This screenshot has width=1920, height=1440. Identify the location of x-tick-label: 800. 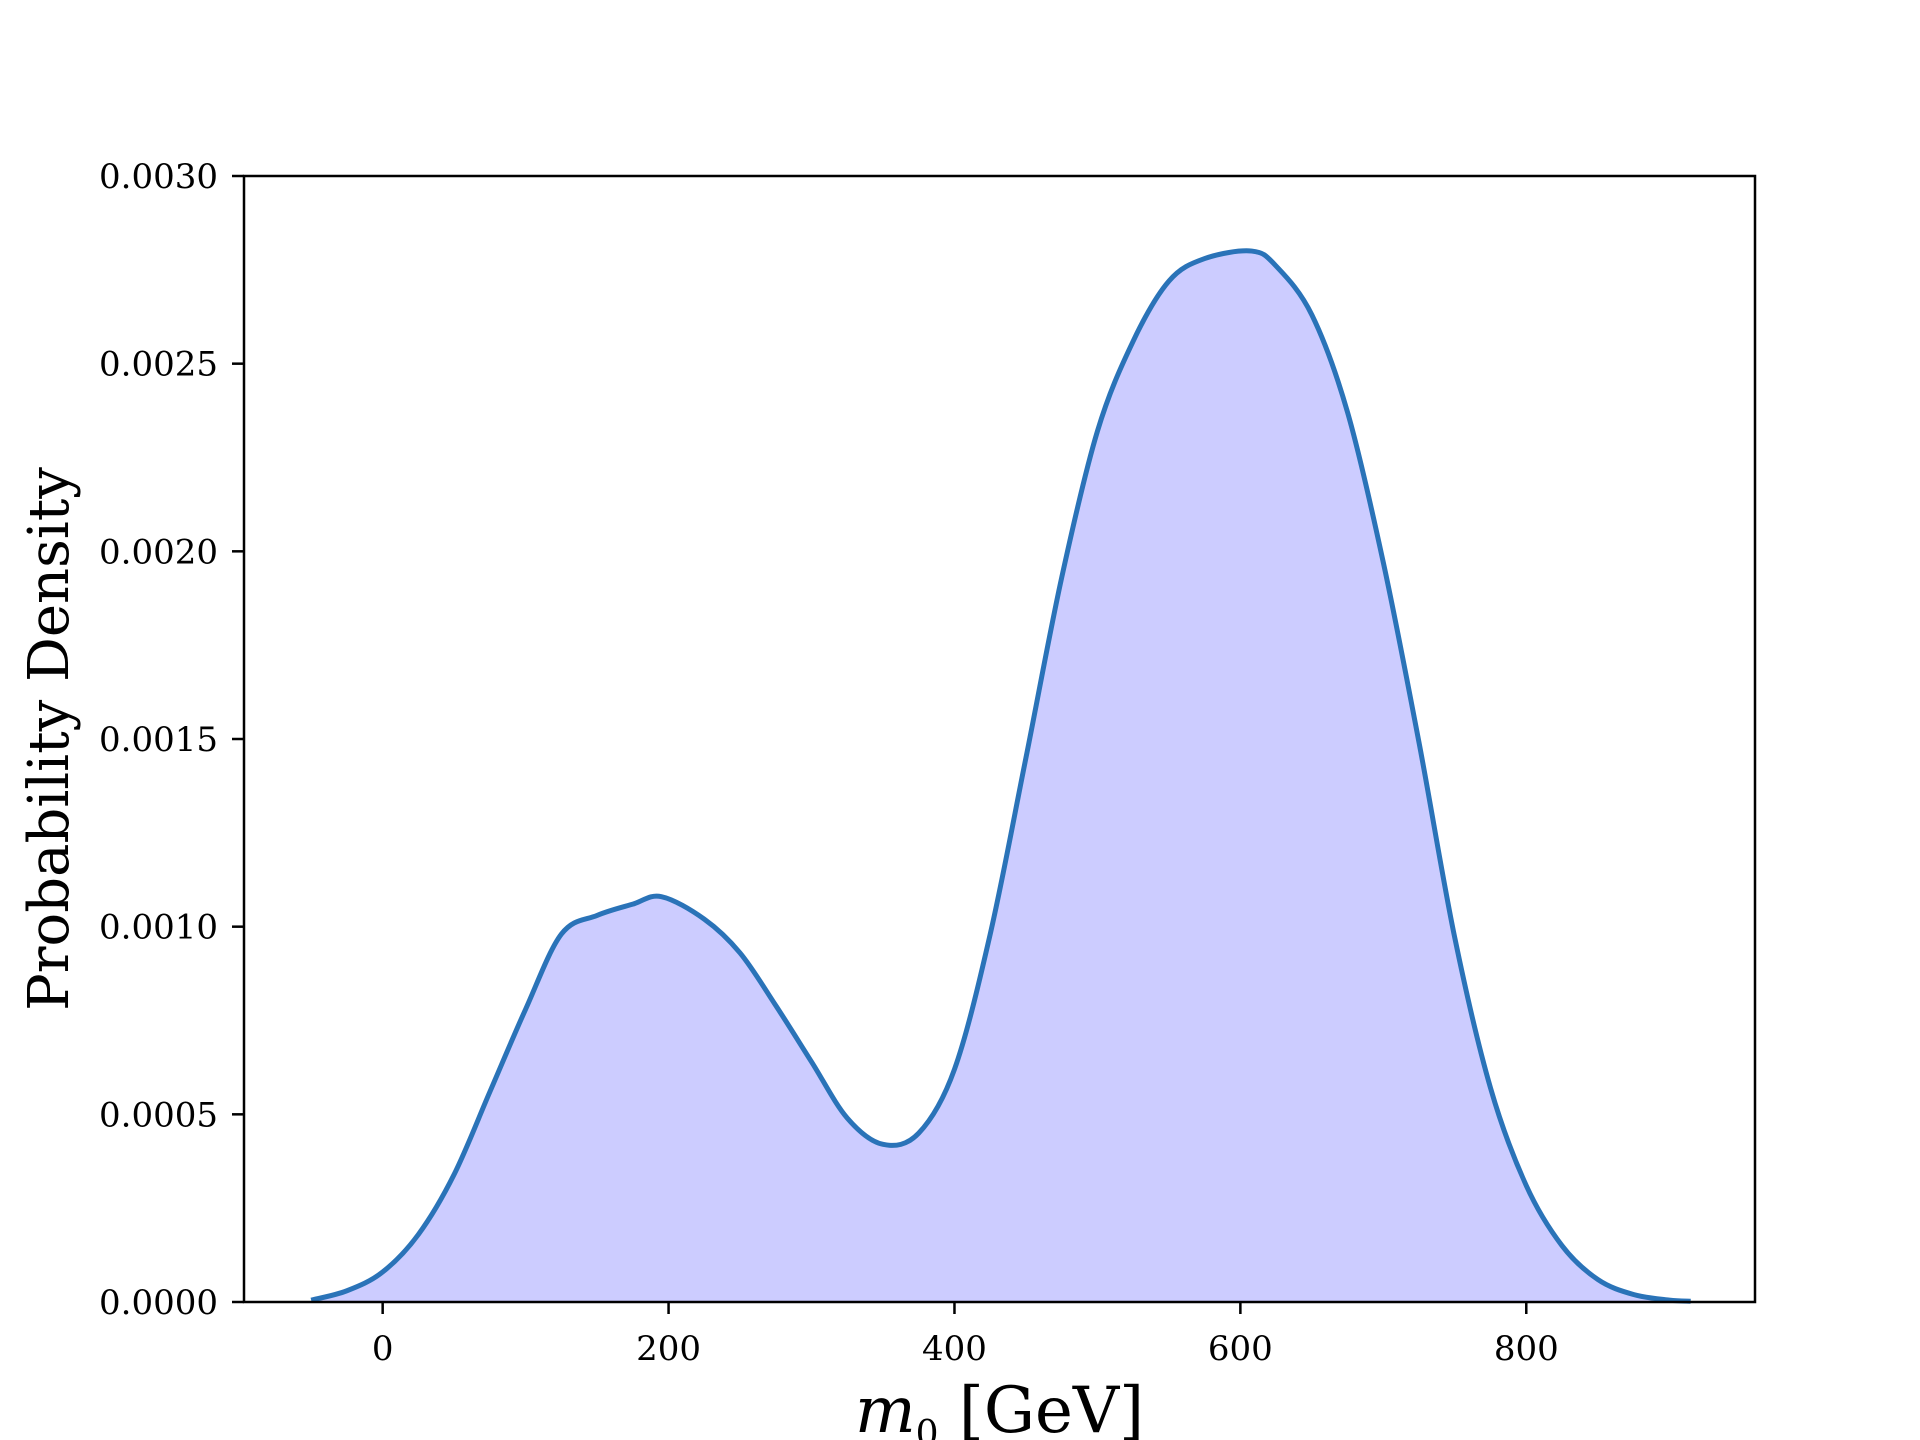
(1526, 1349).